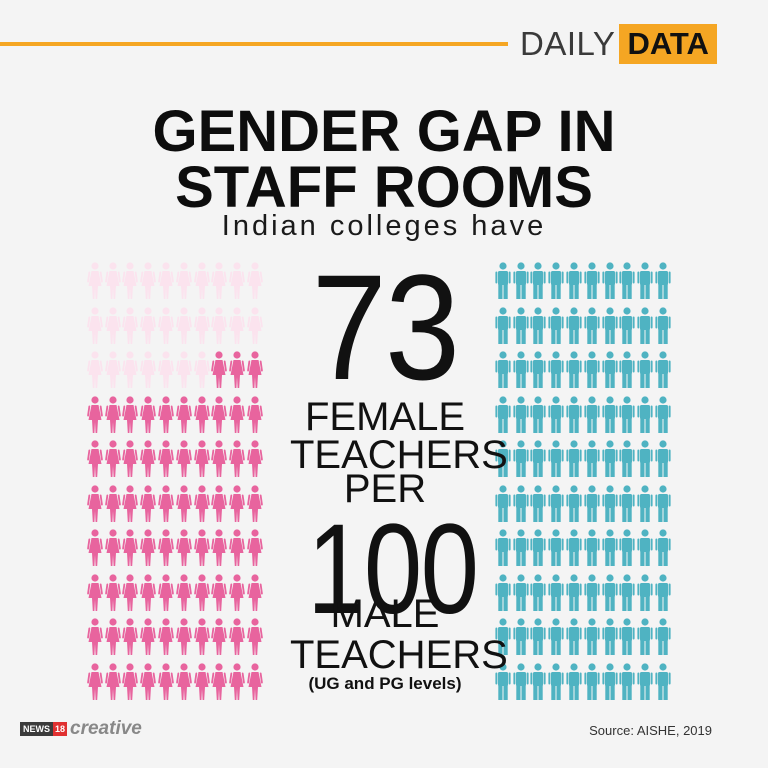  Describe the element at coordinates (568, 43) in the screenshot. I see `brand-daily: DAILY` at that location.